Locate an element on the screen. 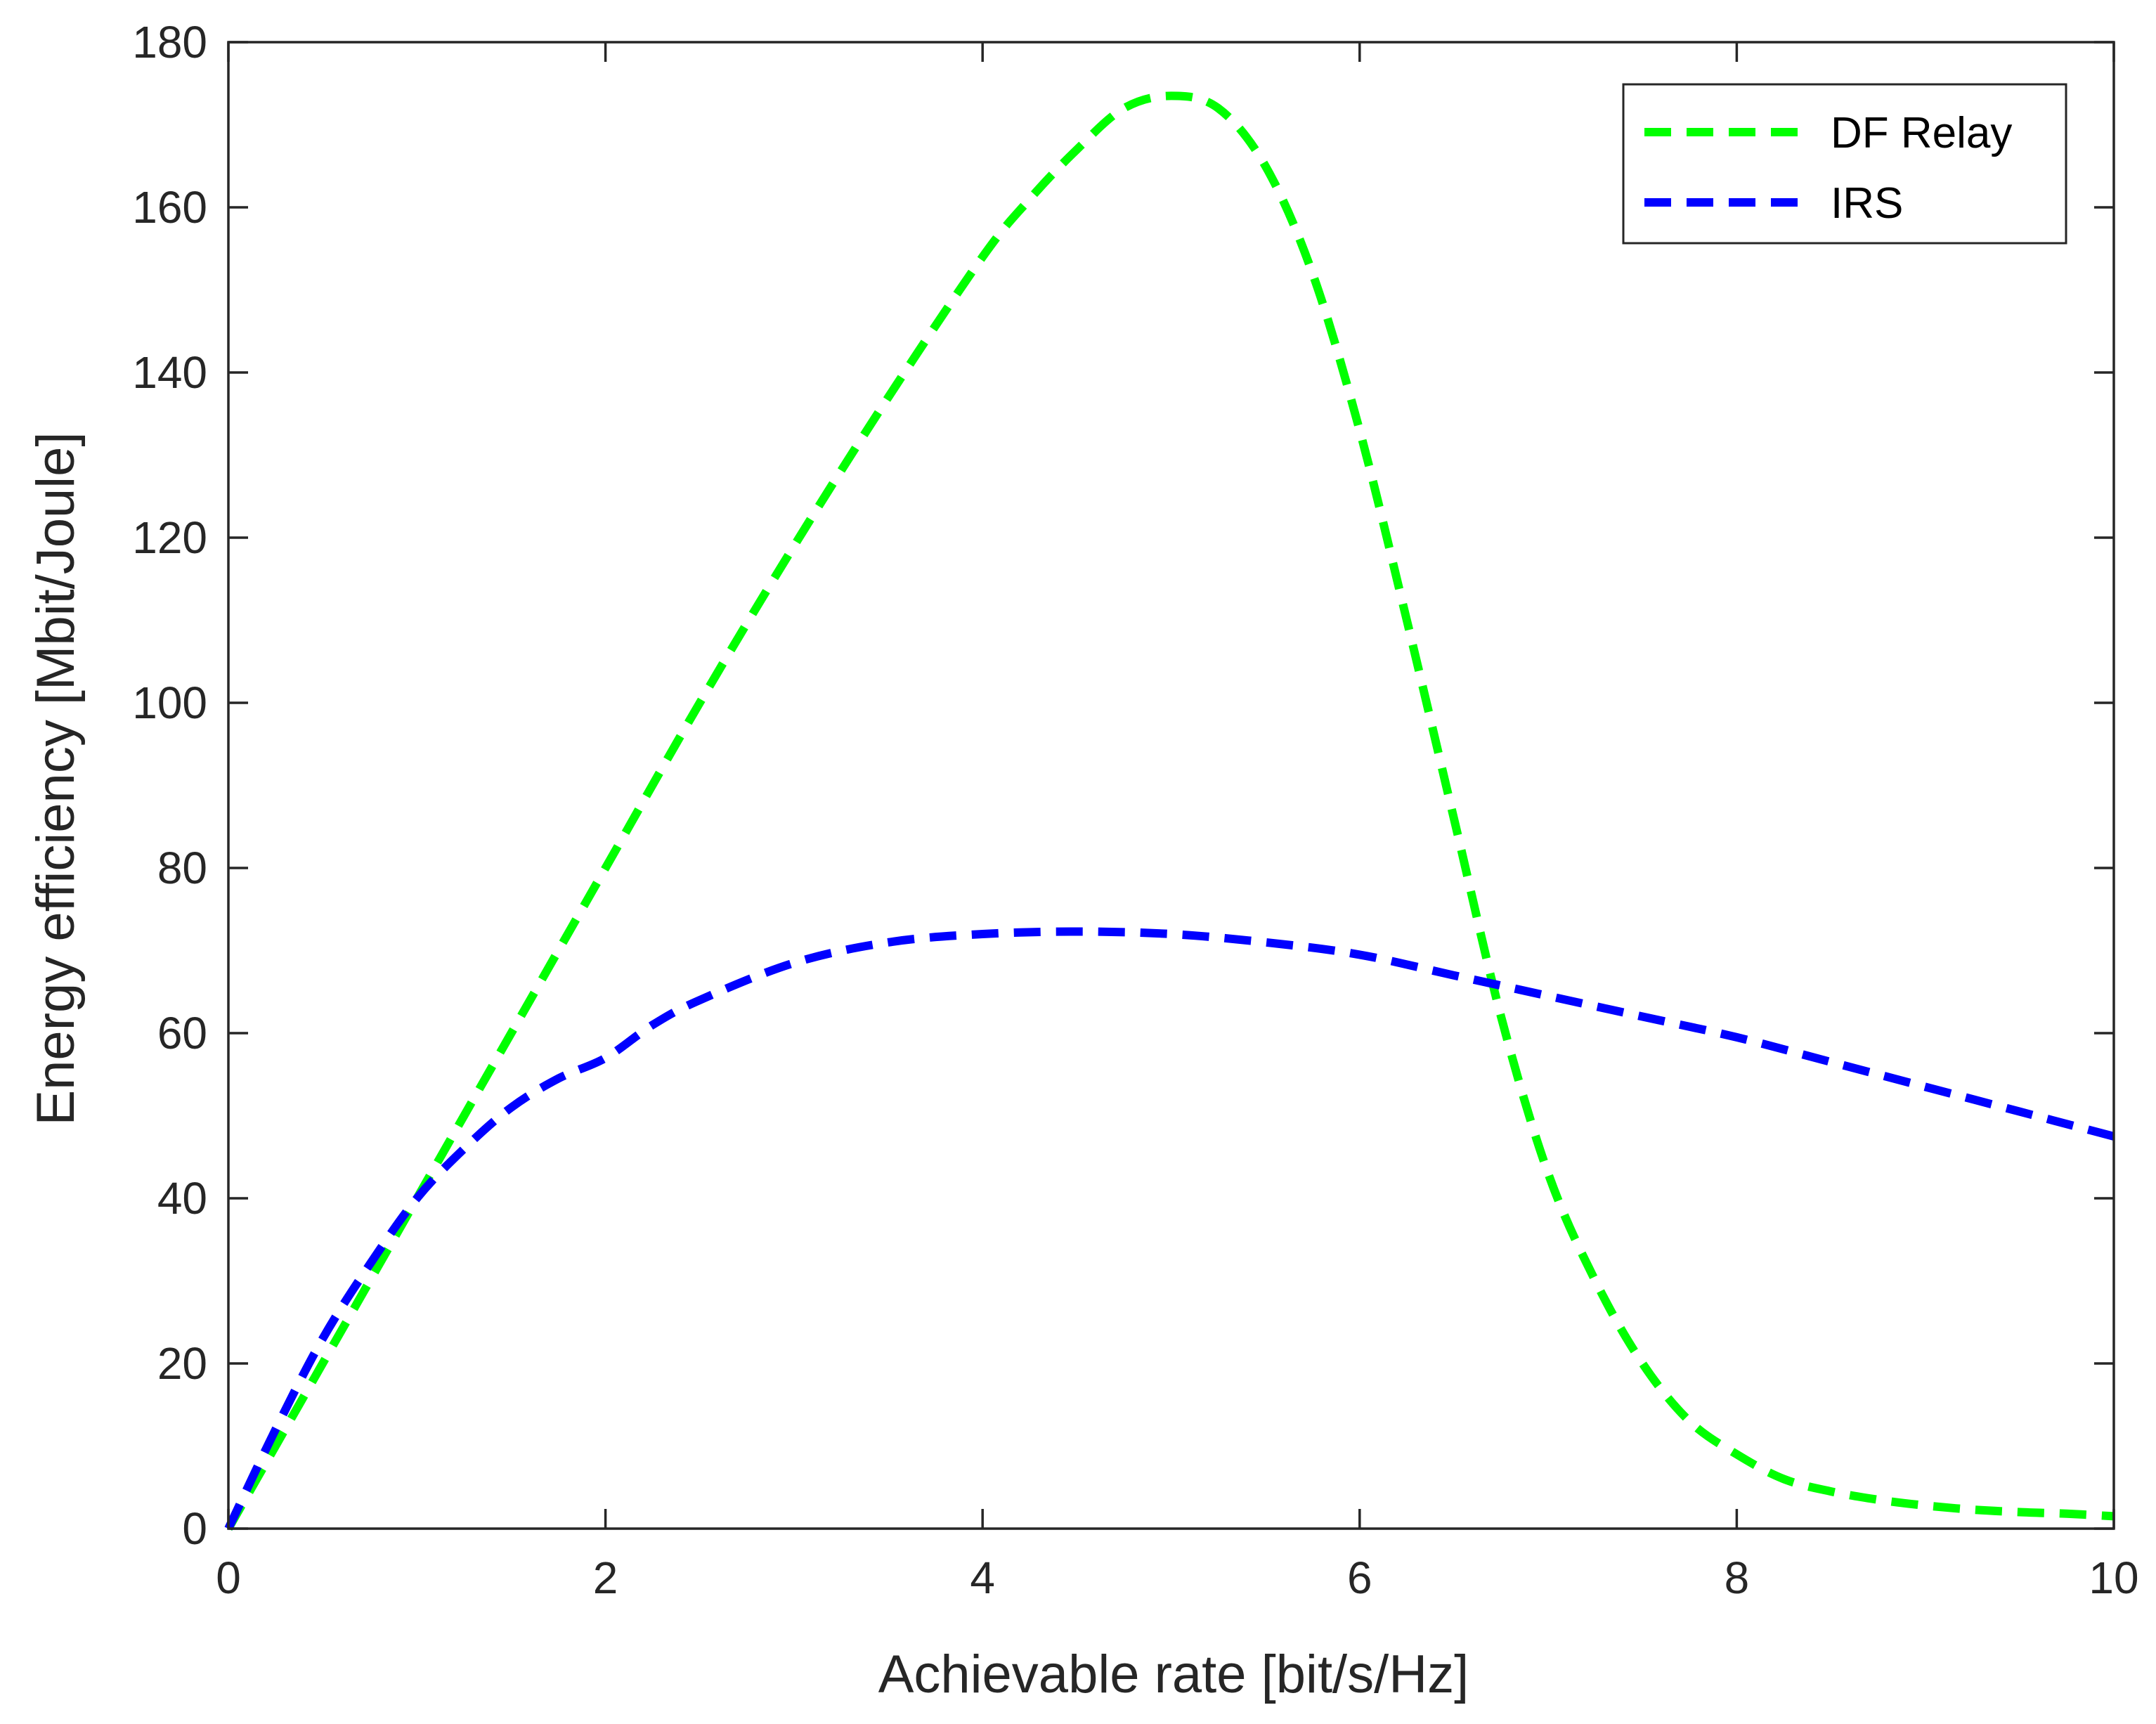  x-tick-label-2: 2 is located at coordinates (605, 1578).